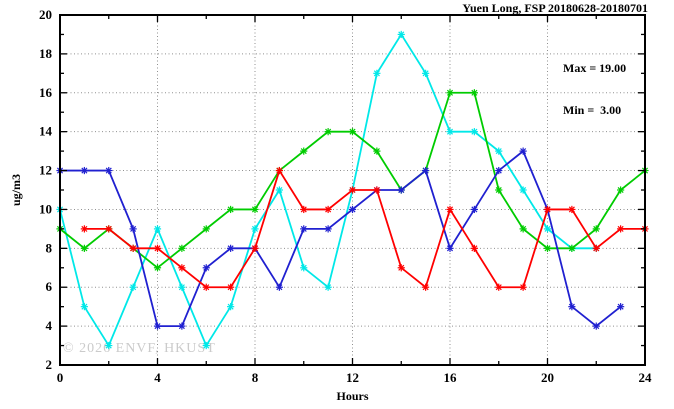 This screenshot has width=674, height=409. Describe the element at coordinates (646, 377) in the screenshot. I see `x-tick-label: 24` at that location.